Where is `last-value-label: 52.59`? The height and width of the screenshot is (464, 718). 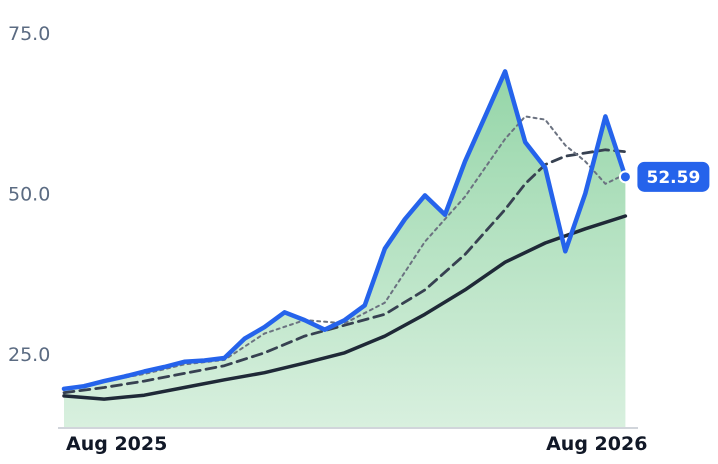 last-value-label: 52.59 is located at coordinates (674, 178).